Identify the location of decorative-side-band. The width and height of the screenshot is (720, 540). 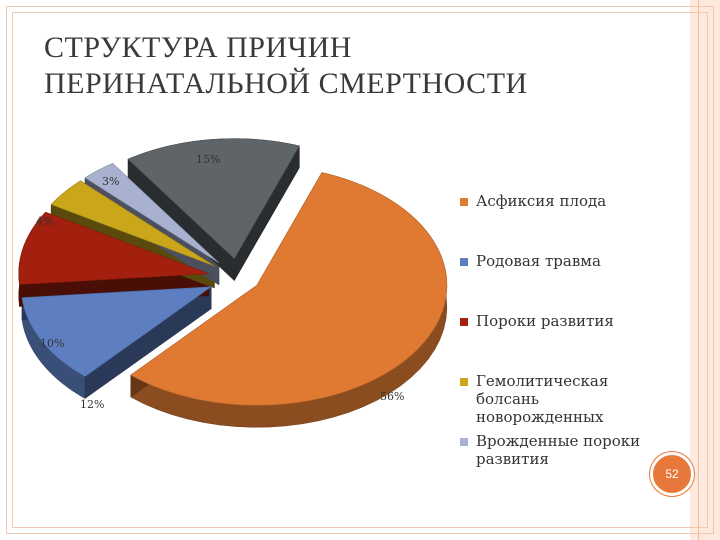
(705, 270).